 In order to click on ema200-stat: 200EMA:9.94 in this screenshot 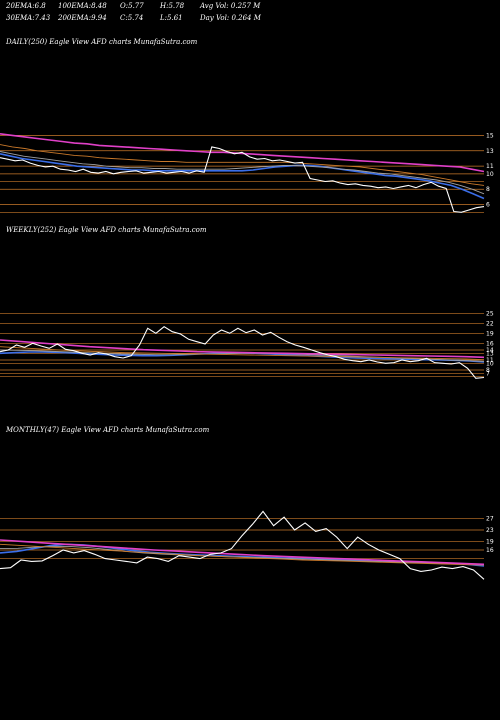, I will do `click(82, 18)`.